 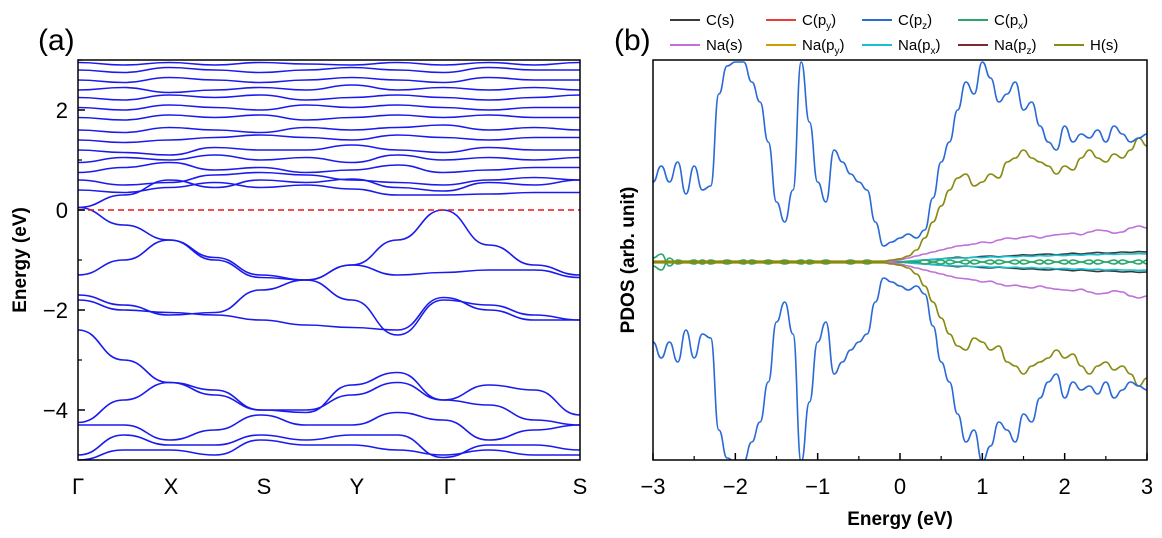 What do you see at coordinates (171, 486) in the screenshot?
I see `kpoint-label: X` at bounding box center [171, 486].